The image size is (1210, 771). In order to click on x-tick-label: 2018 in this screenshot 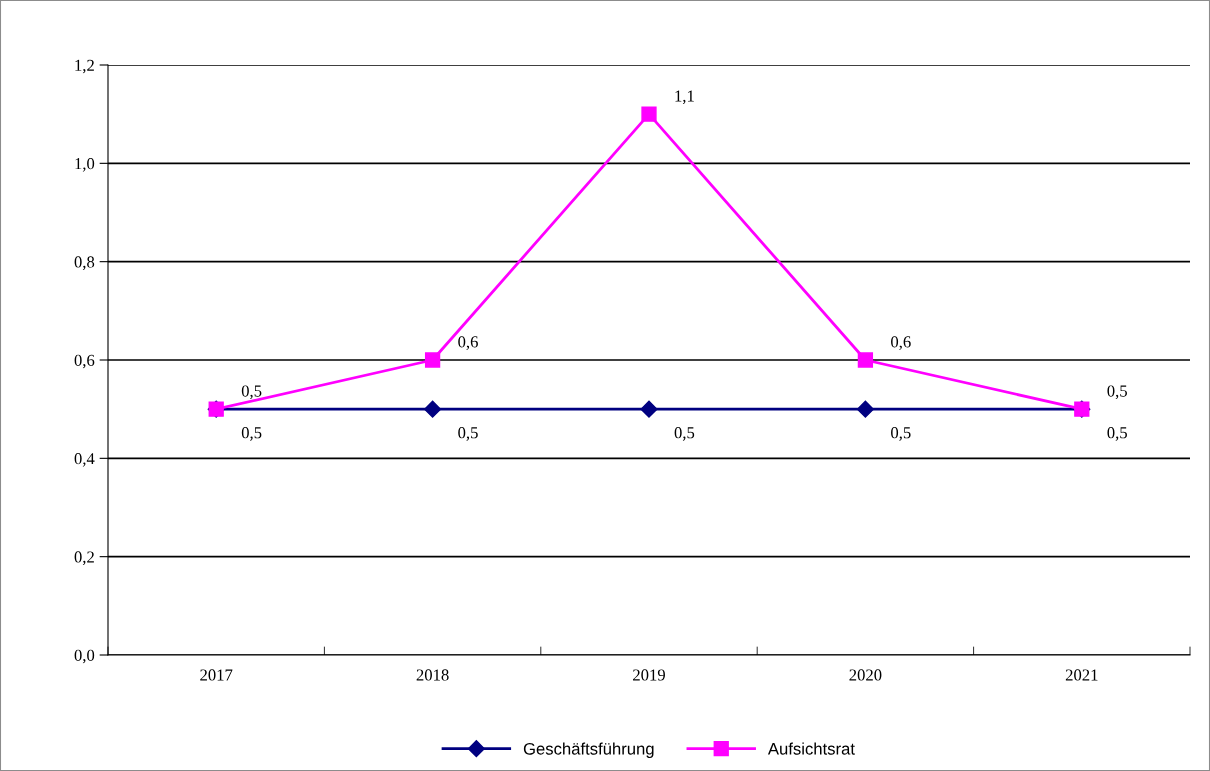, I will do `click(432, 675)`.